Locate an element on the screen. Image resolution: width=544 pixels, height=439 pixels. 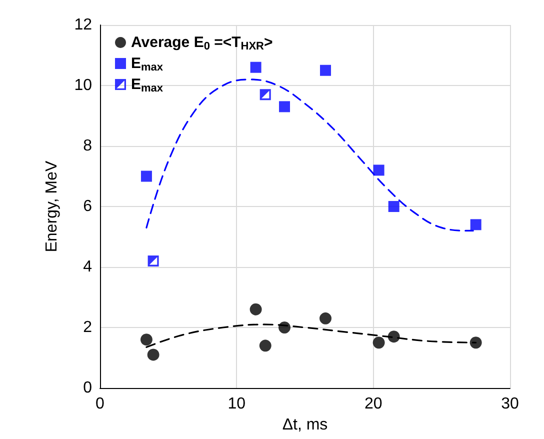
y-tick-label: 2 is located at coordinates (87, 327).